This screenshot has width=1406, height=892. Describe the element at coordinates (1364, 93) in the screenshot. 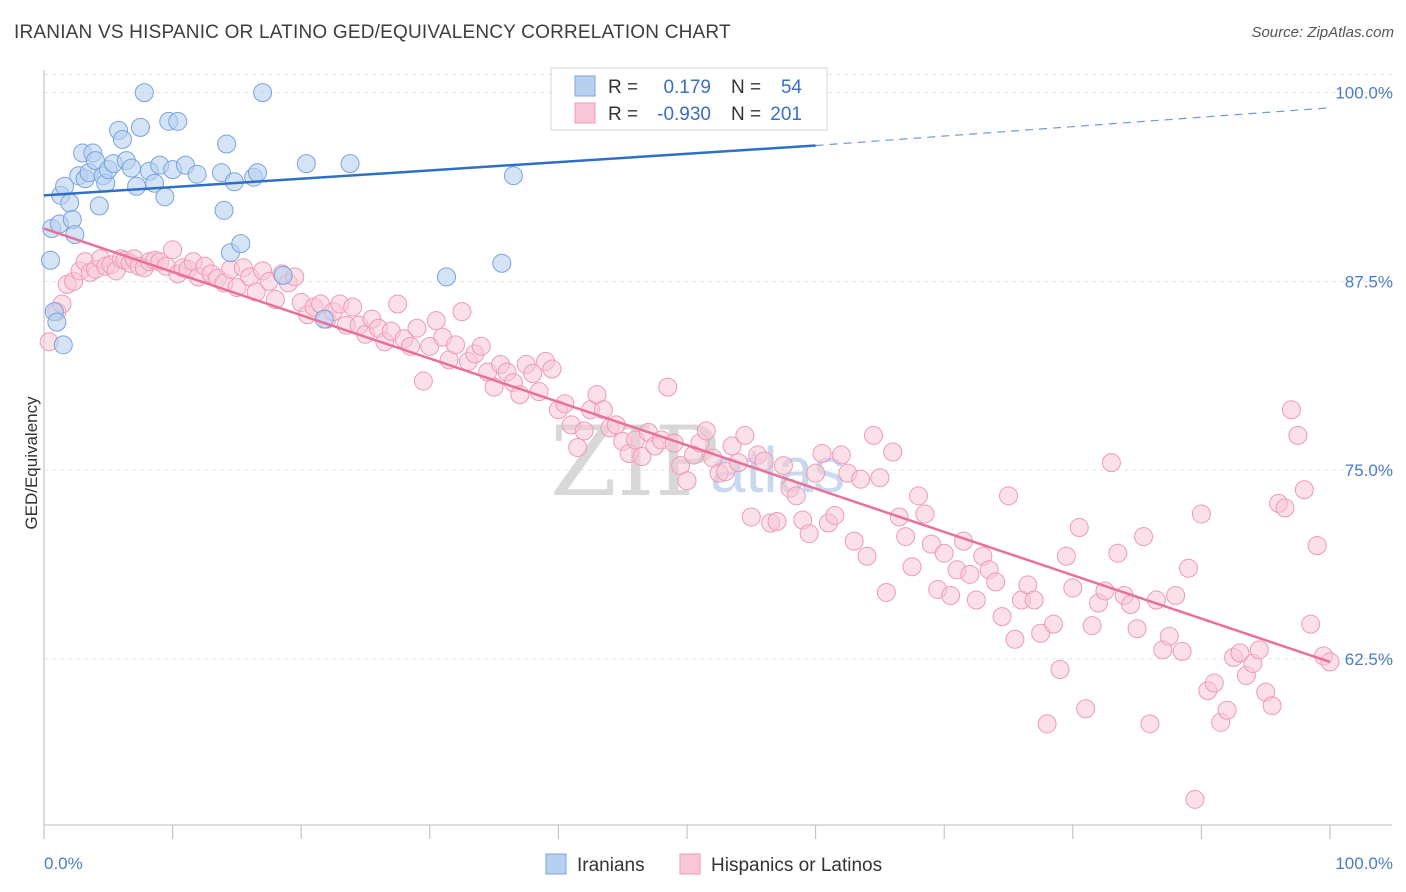

I see `y-tick-label: 100.0%` at that location.